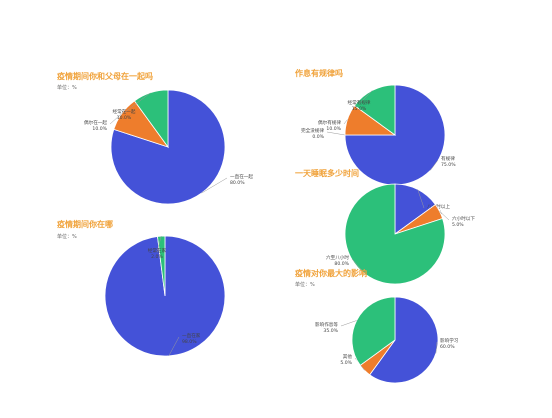 This screenshot has width=552, height=418. Describe the element at coordinates (348, 356) in the screenshot. I see `slice-label: 其他` at that location.